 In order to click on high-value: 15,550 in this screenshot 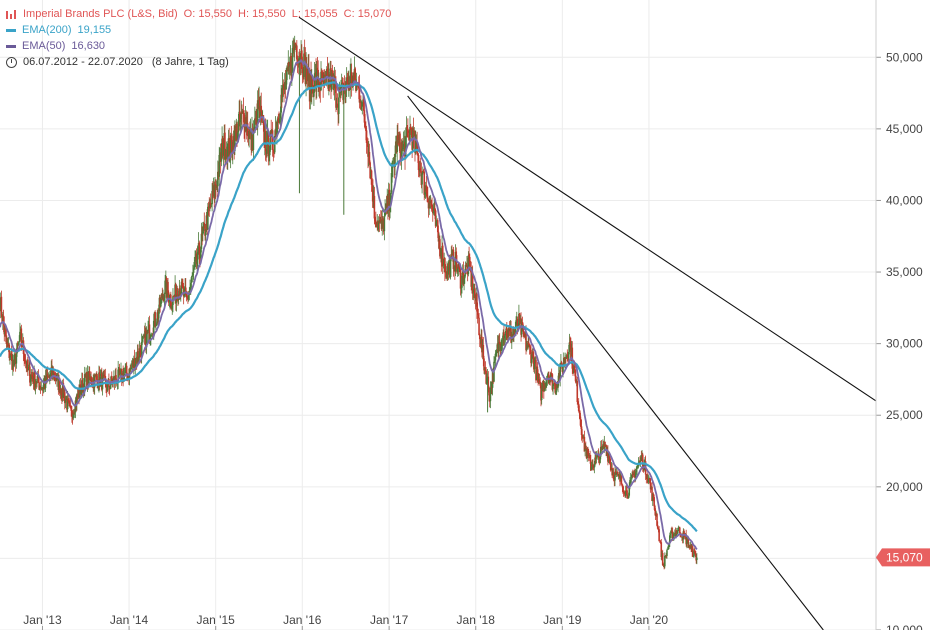, I will do `click(269, 14)`.